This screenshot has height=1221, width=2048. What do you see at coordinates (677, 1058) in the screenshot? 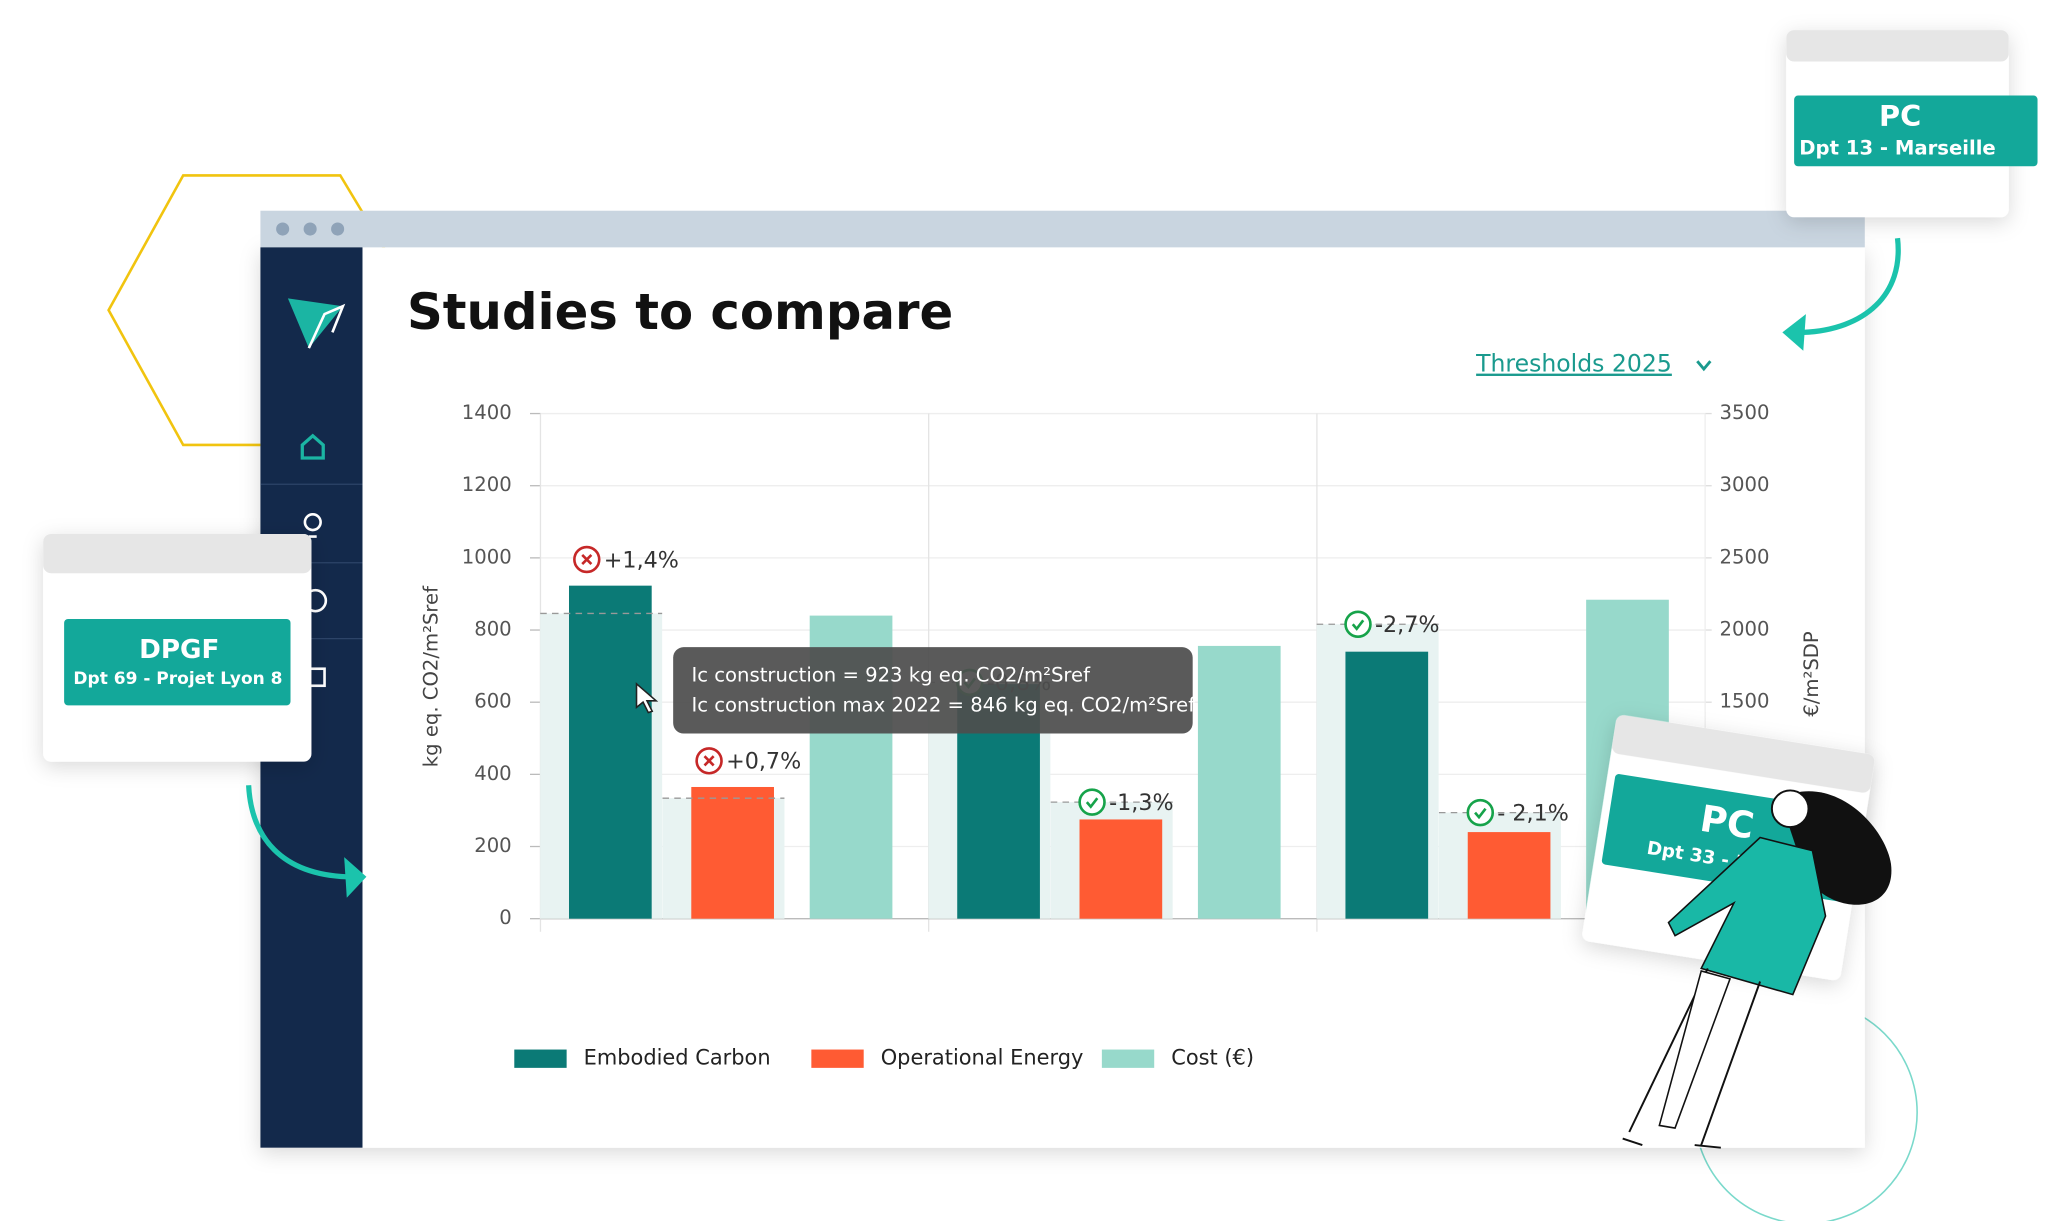
I see `legend-label: Embodied Carbon` at bounding box center [677, 1058].